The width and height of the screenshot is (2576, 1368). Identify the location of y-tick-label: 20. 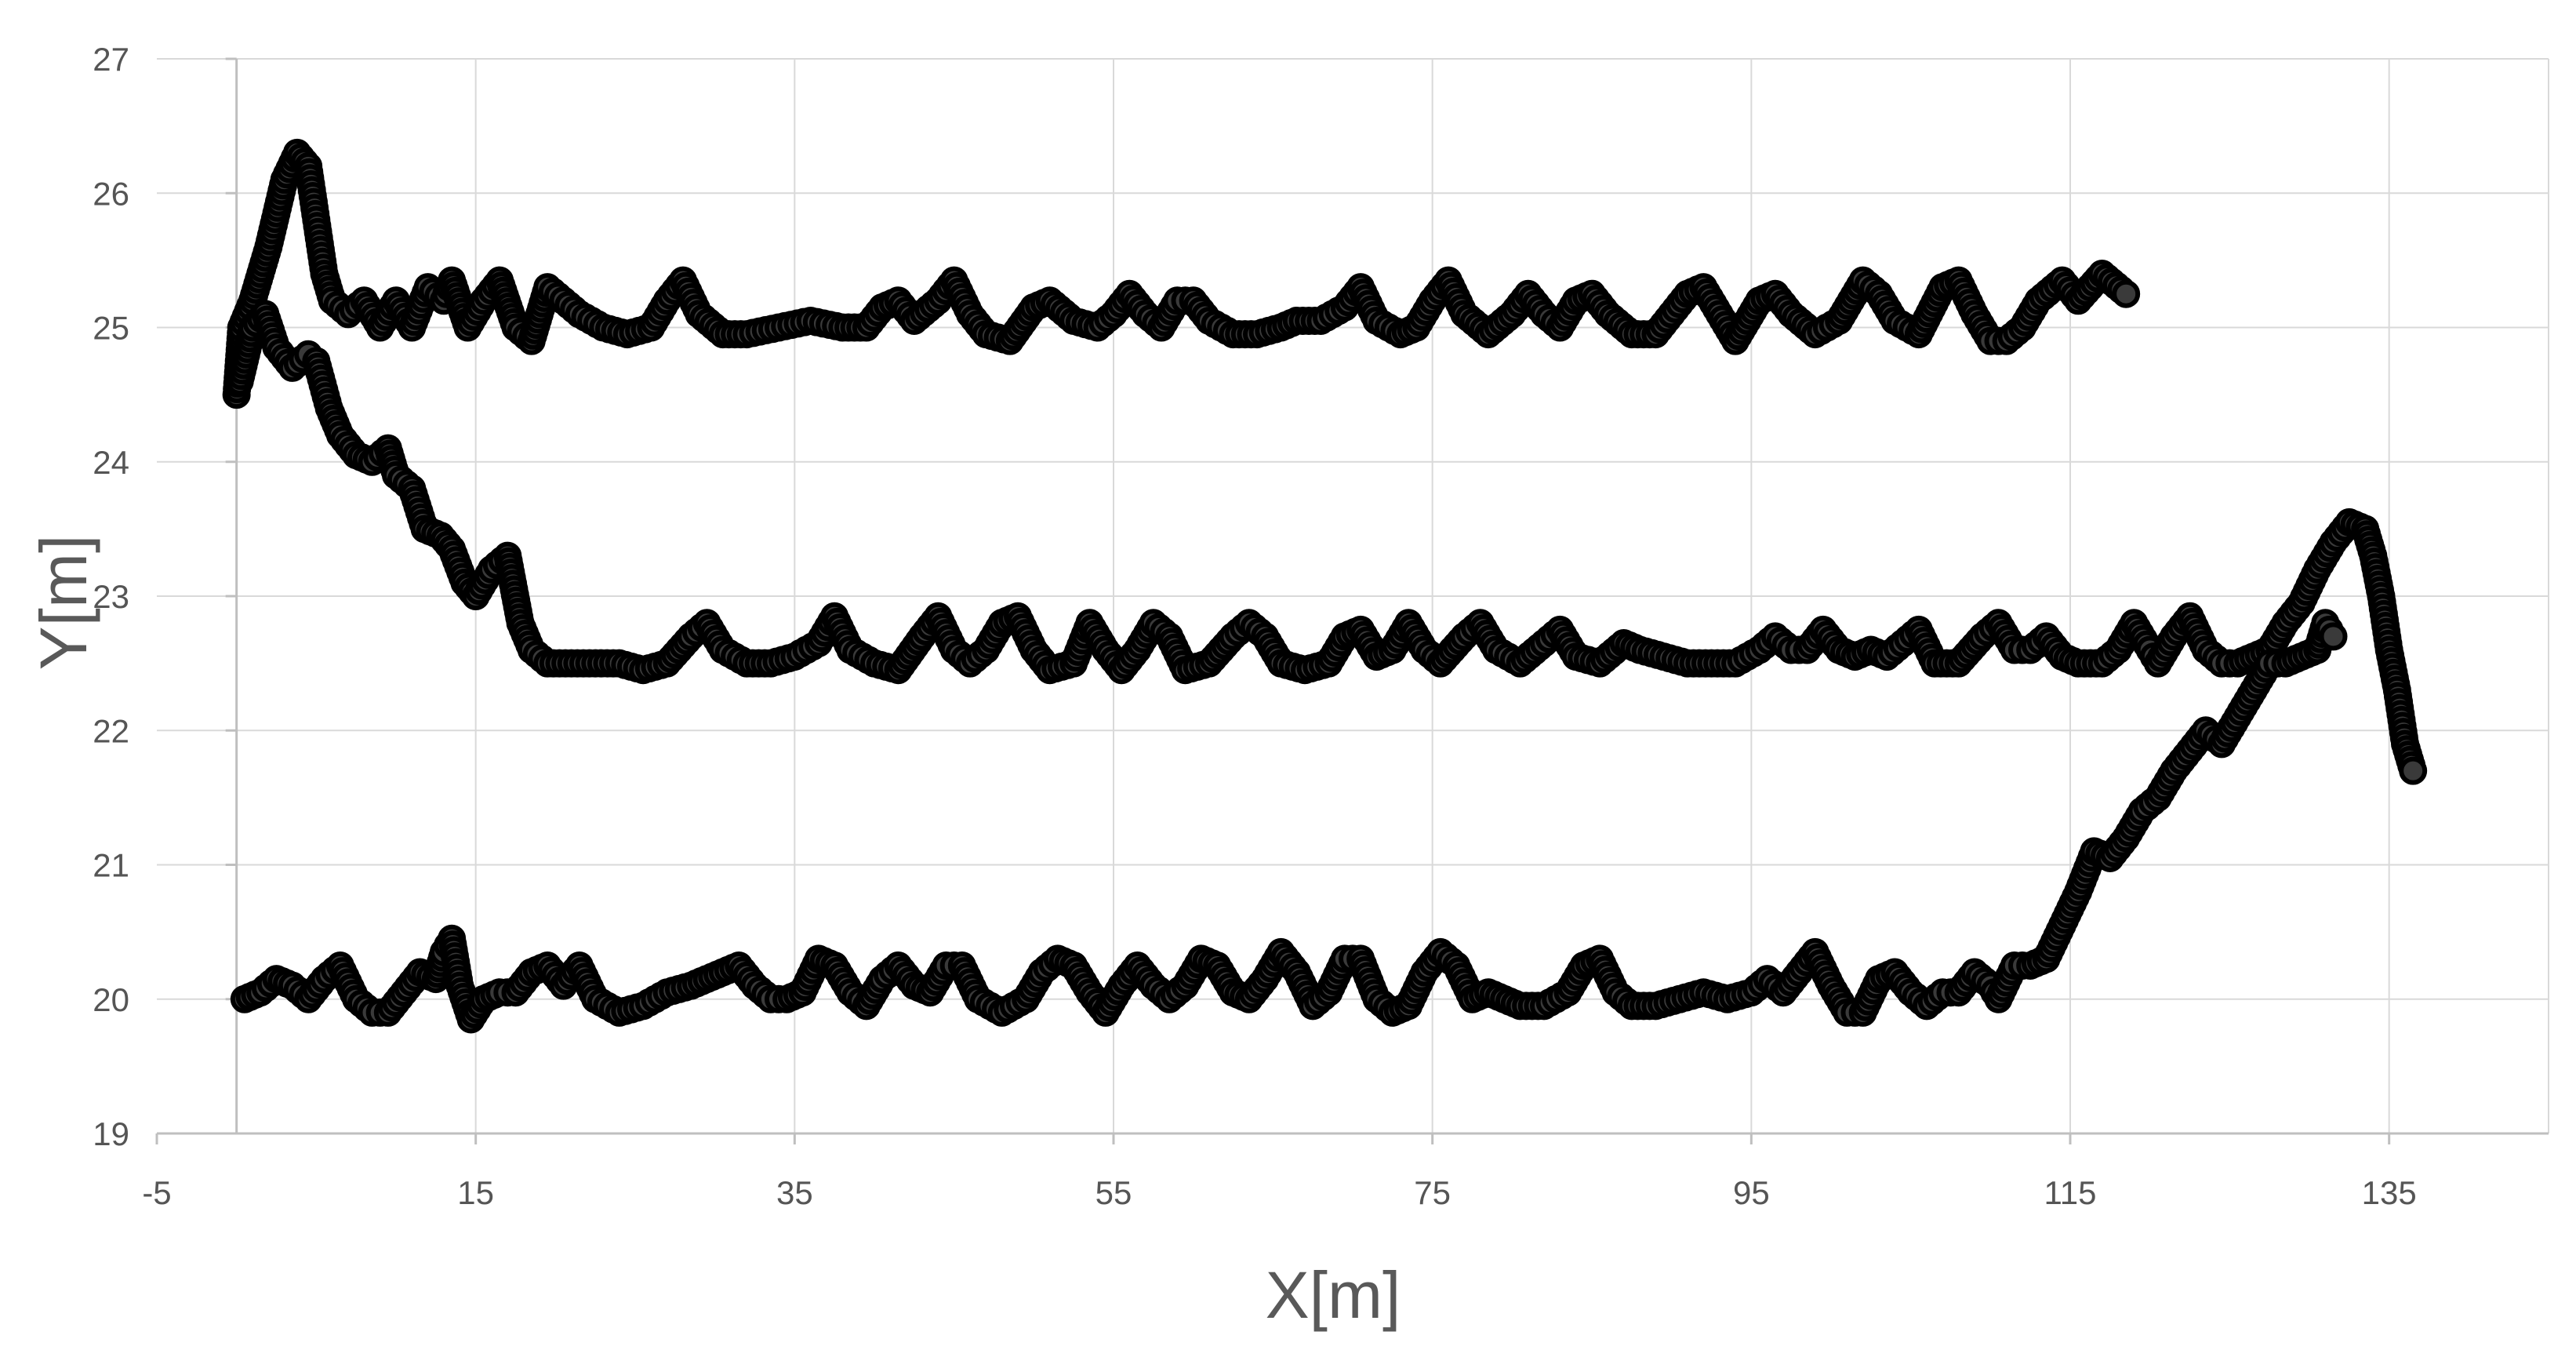
(111, 999).